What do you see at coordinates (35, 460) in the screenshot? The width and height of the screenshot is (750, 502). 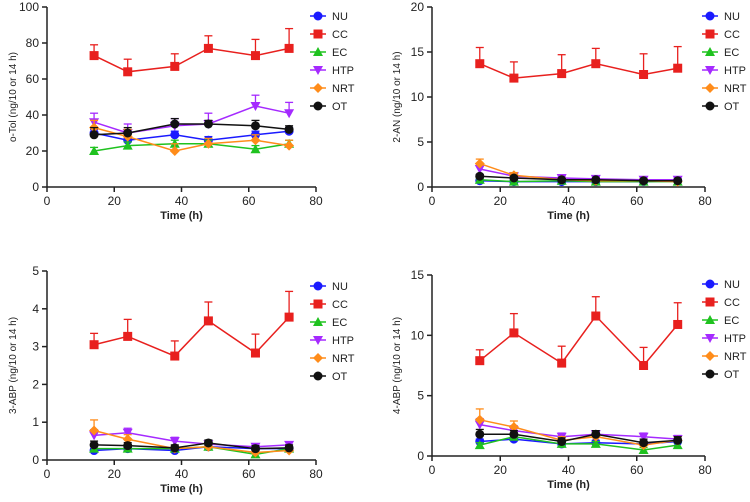 I see `y-tick-label: 0` at bounding box center [35, 460].